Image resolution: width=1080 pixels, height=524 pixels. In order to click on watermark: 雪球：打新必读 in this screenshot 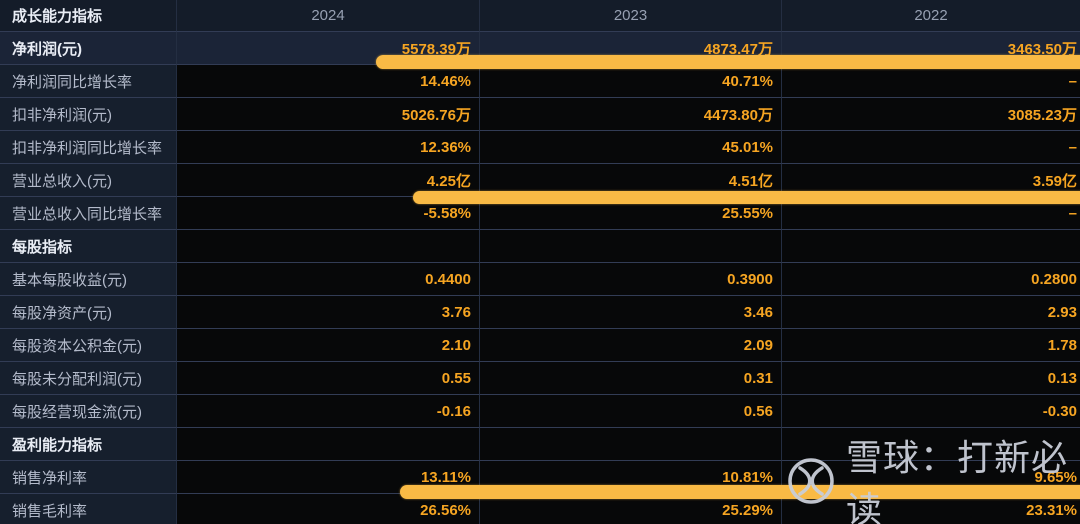, I will do `click(933, 480)`.